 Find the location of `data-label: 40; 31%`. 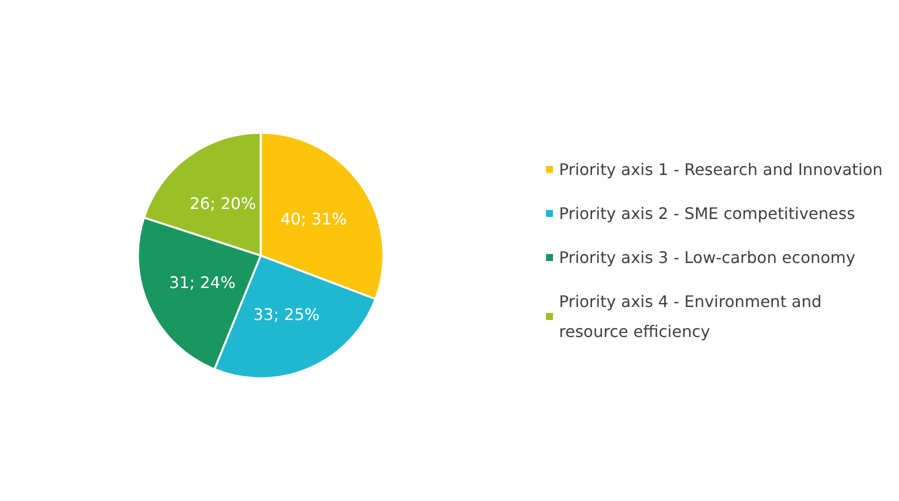

data-label: 40; 31% is located at coordinates (313, 218).